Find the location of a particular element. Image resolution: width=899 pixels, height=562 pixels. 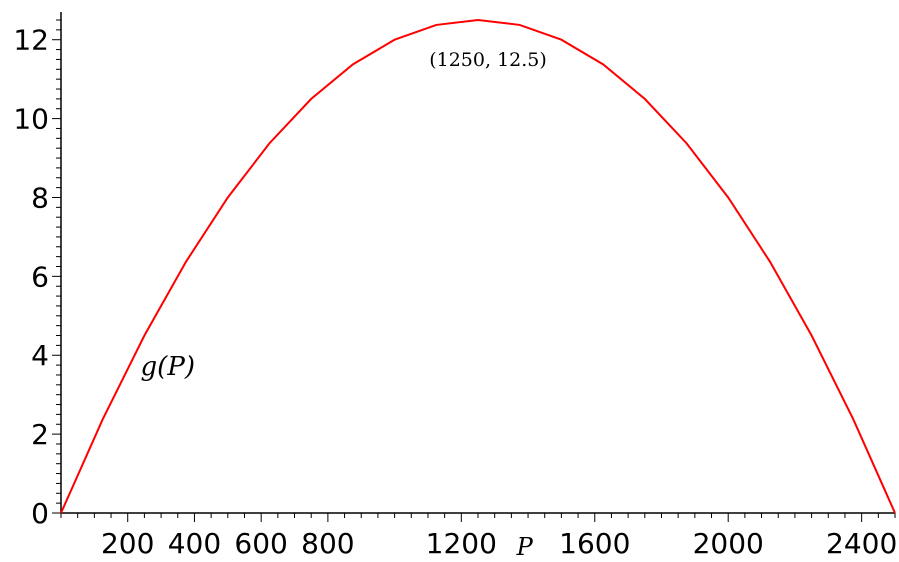

y-tick-label: 8 is located at coordinates (40, 197).